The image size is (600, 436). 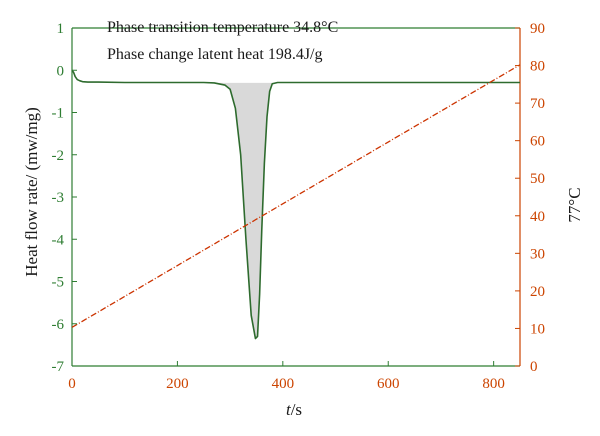 I want to click on y-left-tick-label: -4, so click(x=58, y=240).